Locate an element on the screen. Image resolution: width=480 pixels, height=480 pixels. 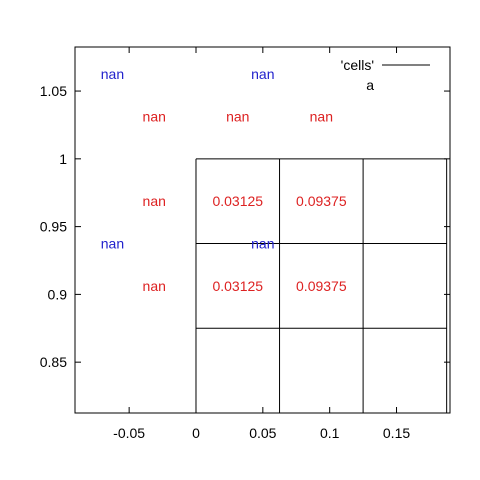
x-tick-label: 0.1 is located at coordinates (330, 433).